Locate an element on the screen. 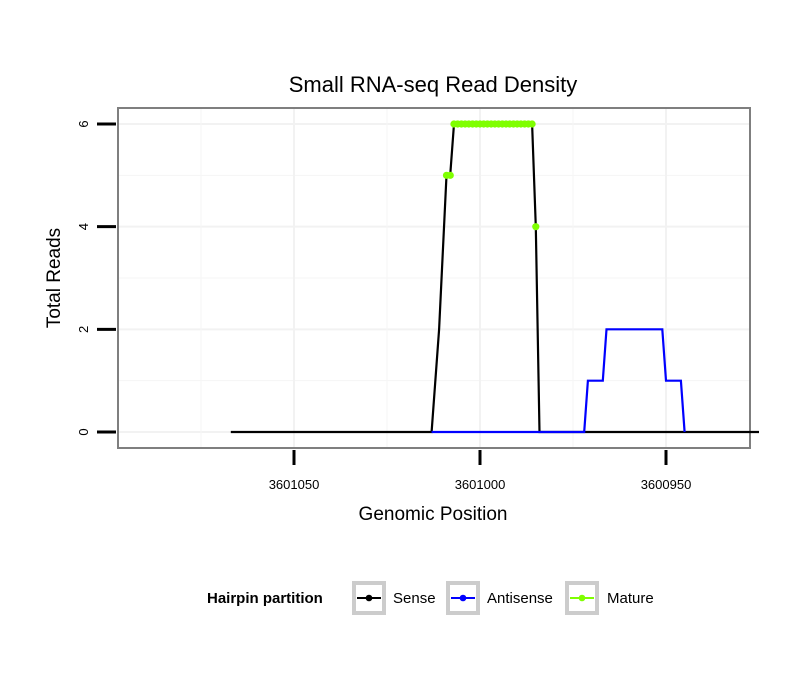  x-tick-label: 3601050 is located at coordinates (294, 484).